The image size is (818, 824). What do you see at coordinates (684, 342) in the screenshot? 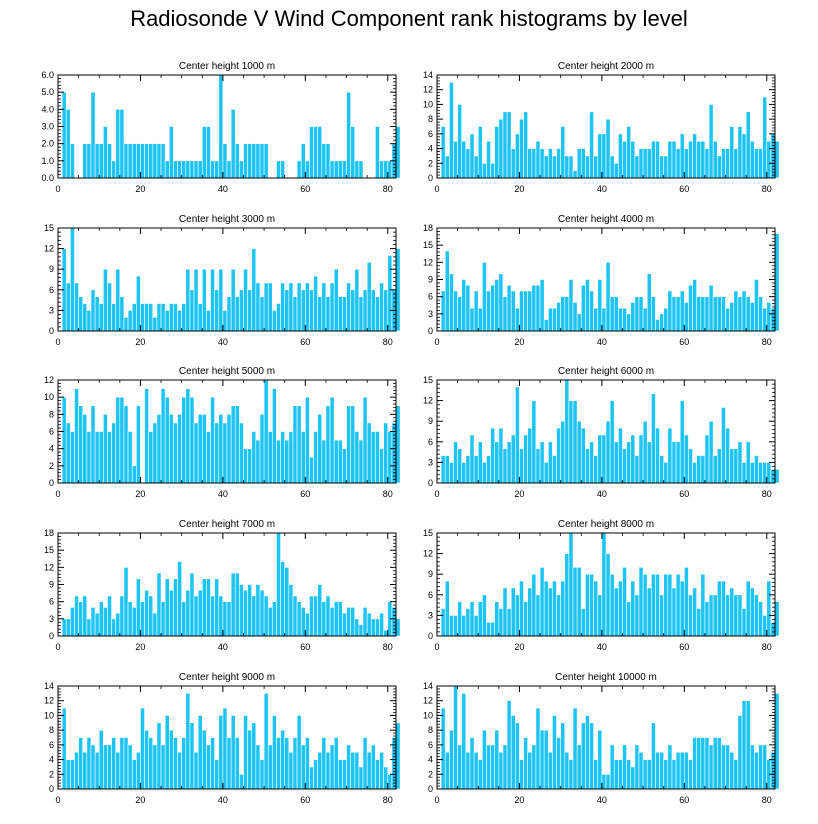
I see `x-tick-label: 60` at bounding box center [684, 342].